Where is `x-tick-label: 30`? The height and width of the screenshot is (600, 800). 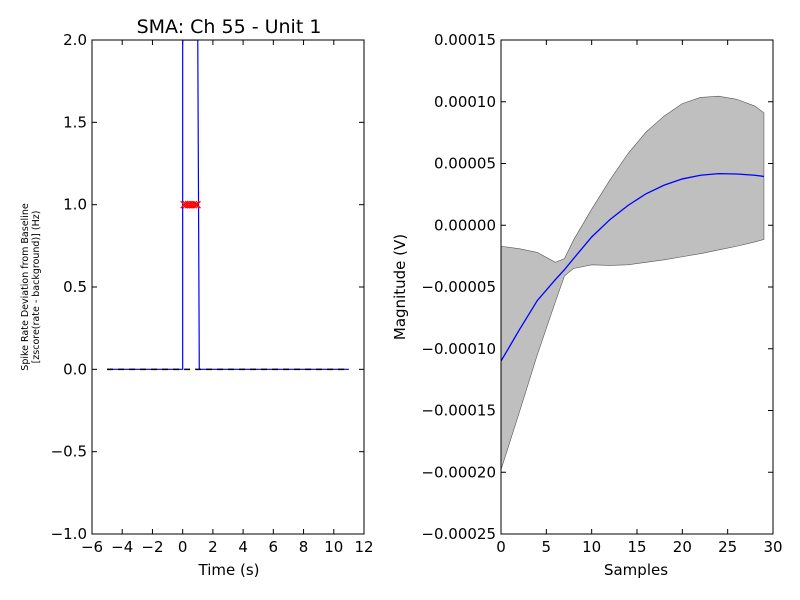
x-tick-label: 30 is located at coordinates (772, 547).